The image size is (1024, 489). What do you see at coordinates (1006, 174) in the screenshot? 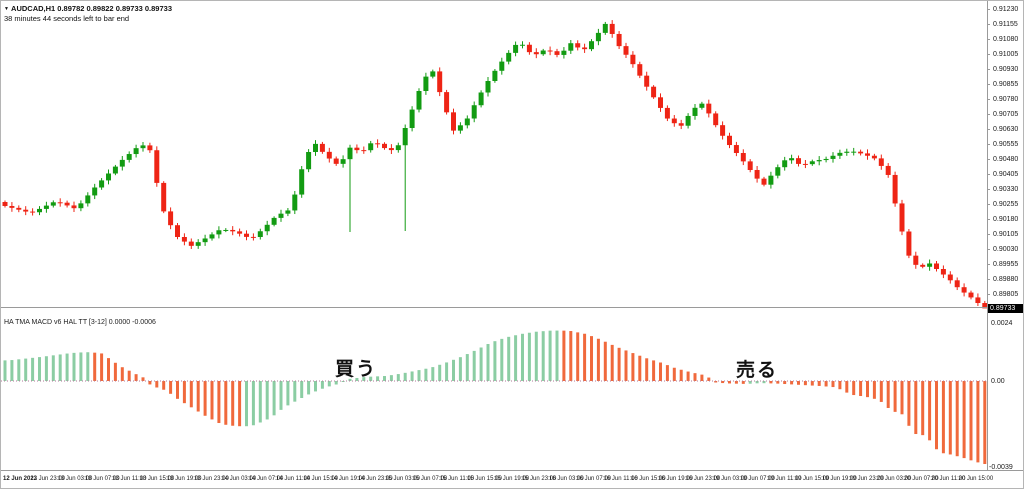
I see `price-axis-label: 0.90405` at bounding box center [1006, 174].